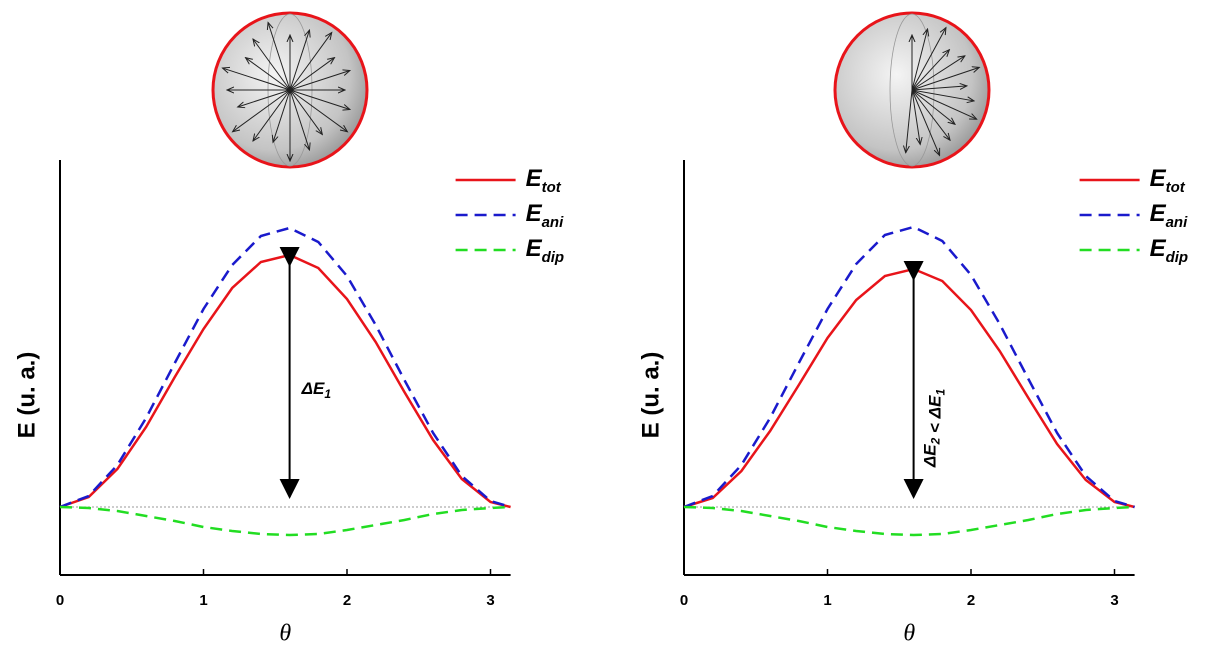  I want to click on annotation-subscript: 2, so click(936, 441).